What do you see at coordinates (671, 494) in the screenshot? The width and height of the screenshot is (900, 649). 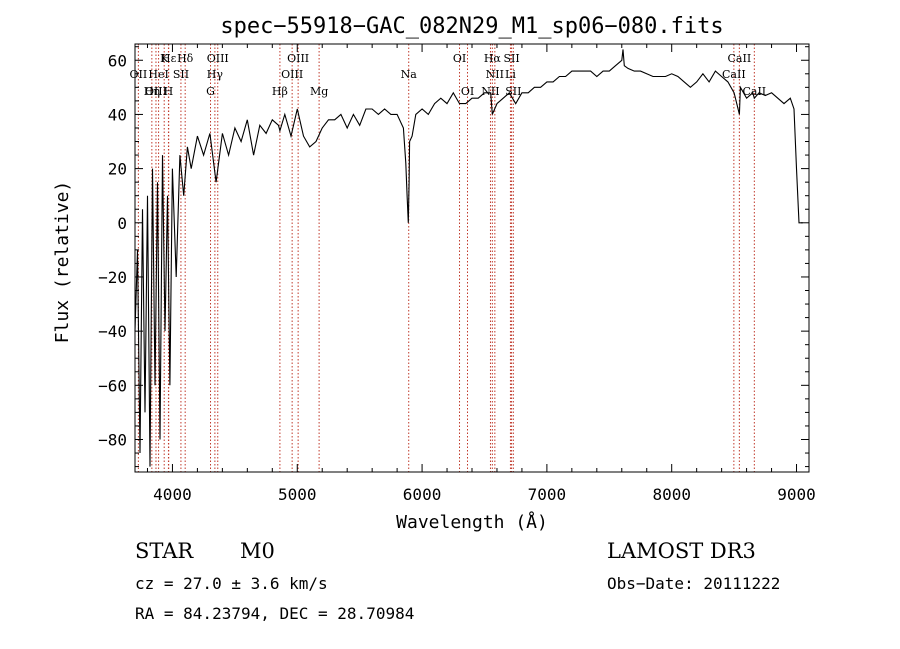 I see `x-tick-label-4: 8000` at bounding box center [671, 494].